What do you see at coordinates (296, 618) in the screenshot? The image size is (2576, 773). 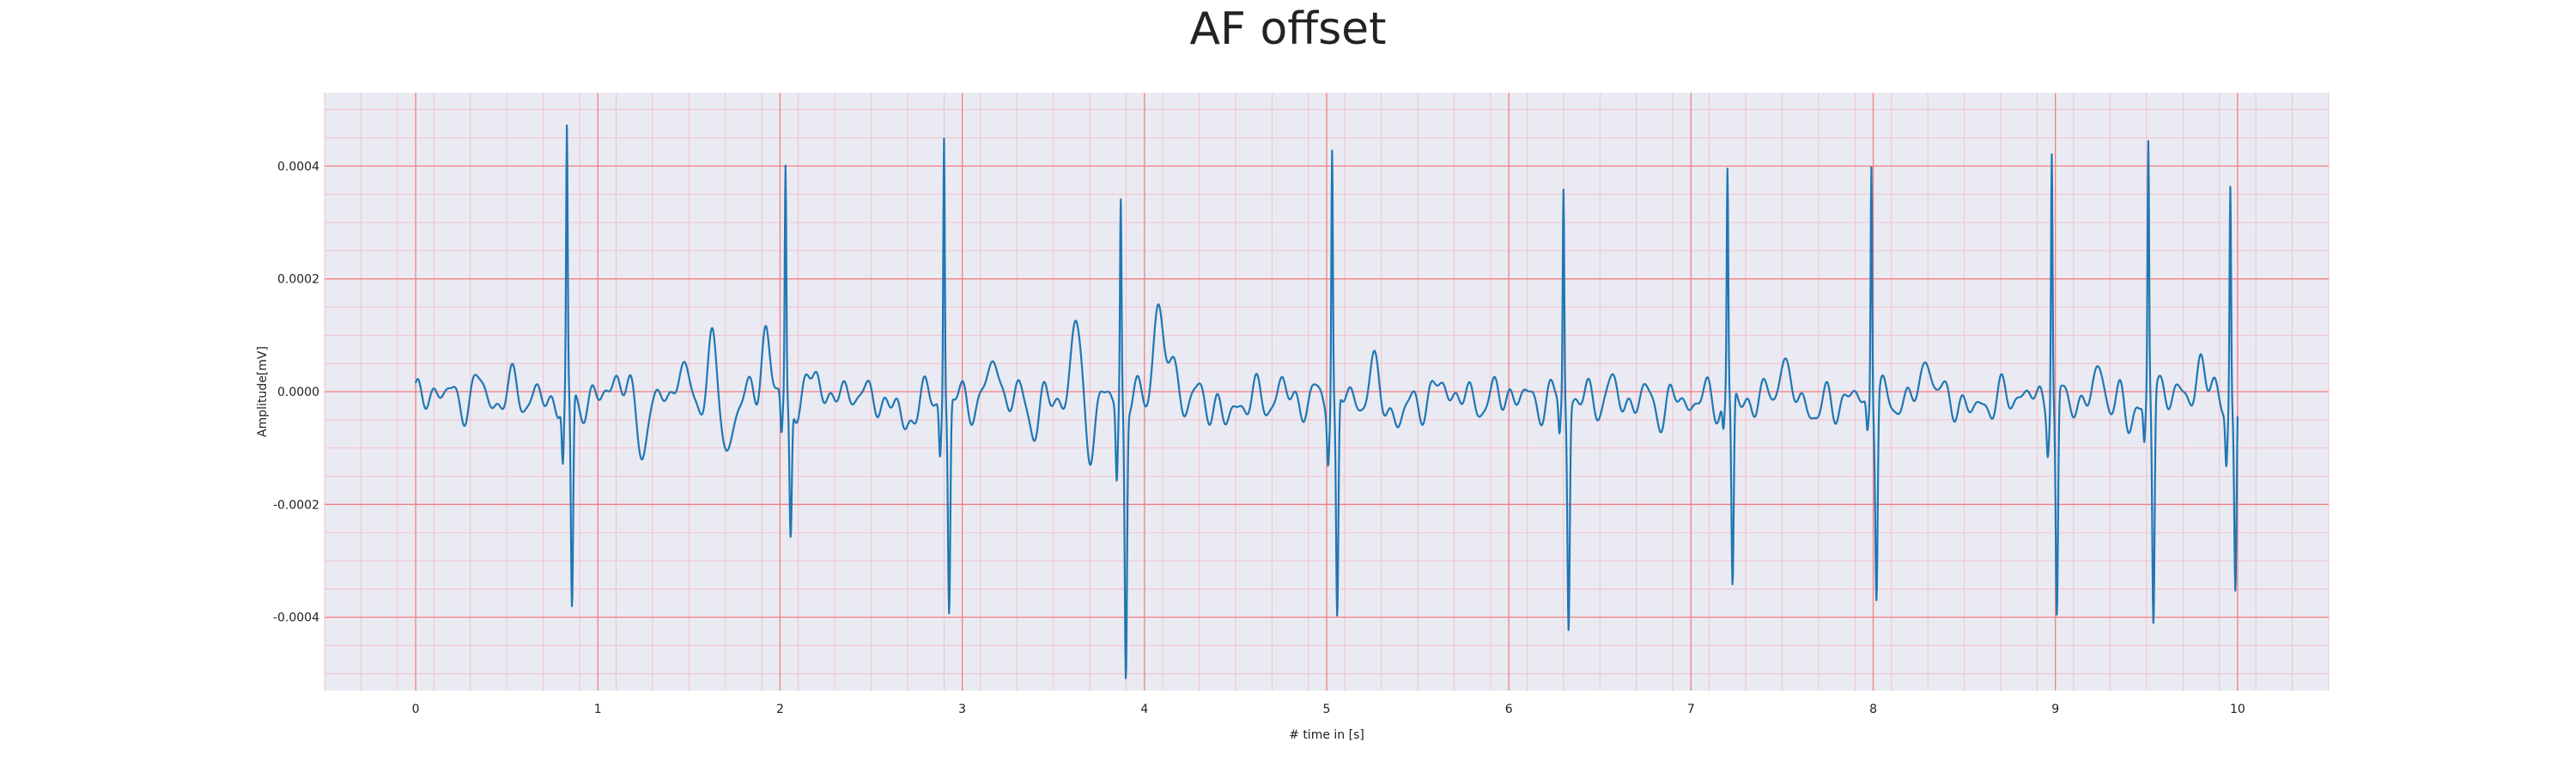 I see `y-tick-label: -0.0004` at bounding box center [296, 618].